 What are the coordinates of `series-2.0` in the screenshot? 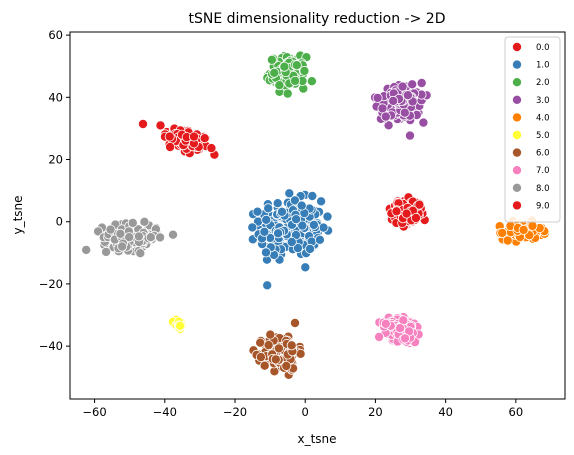 It's located at (289, 74).